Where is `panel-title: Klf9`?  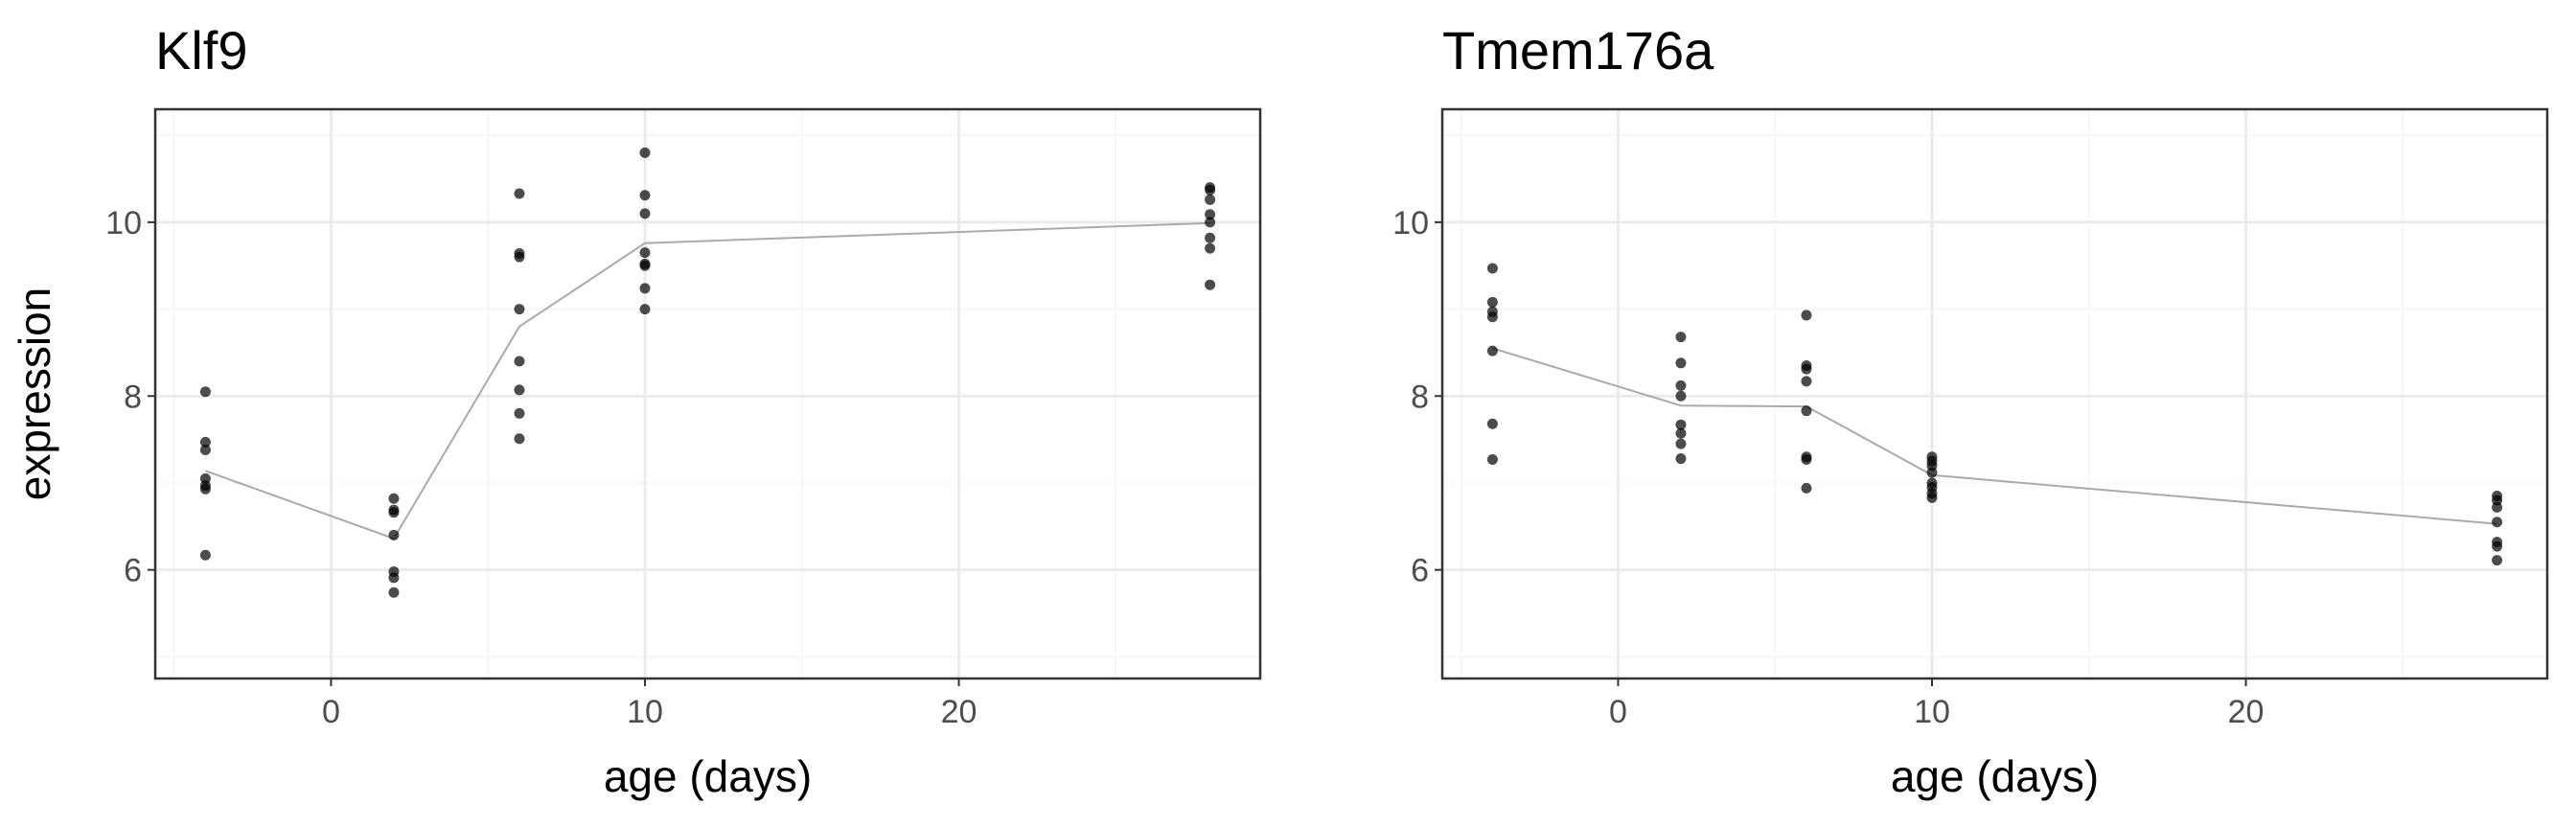
panel-title: Klf9 is located at coordinates (201, 50).